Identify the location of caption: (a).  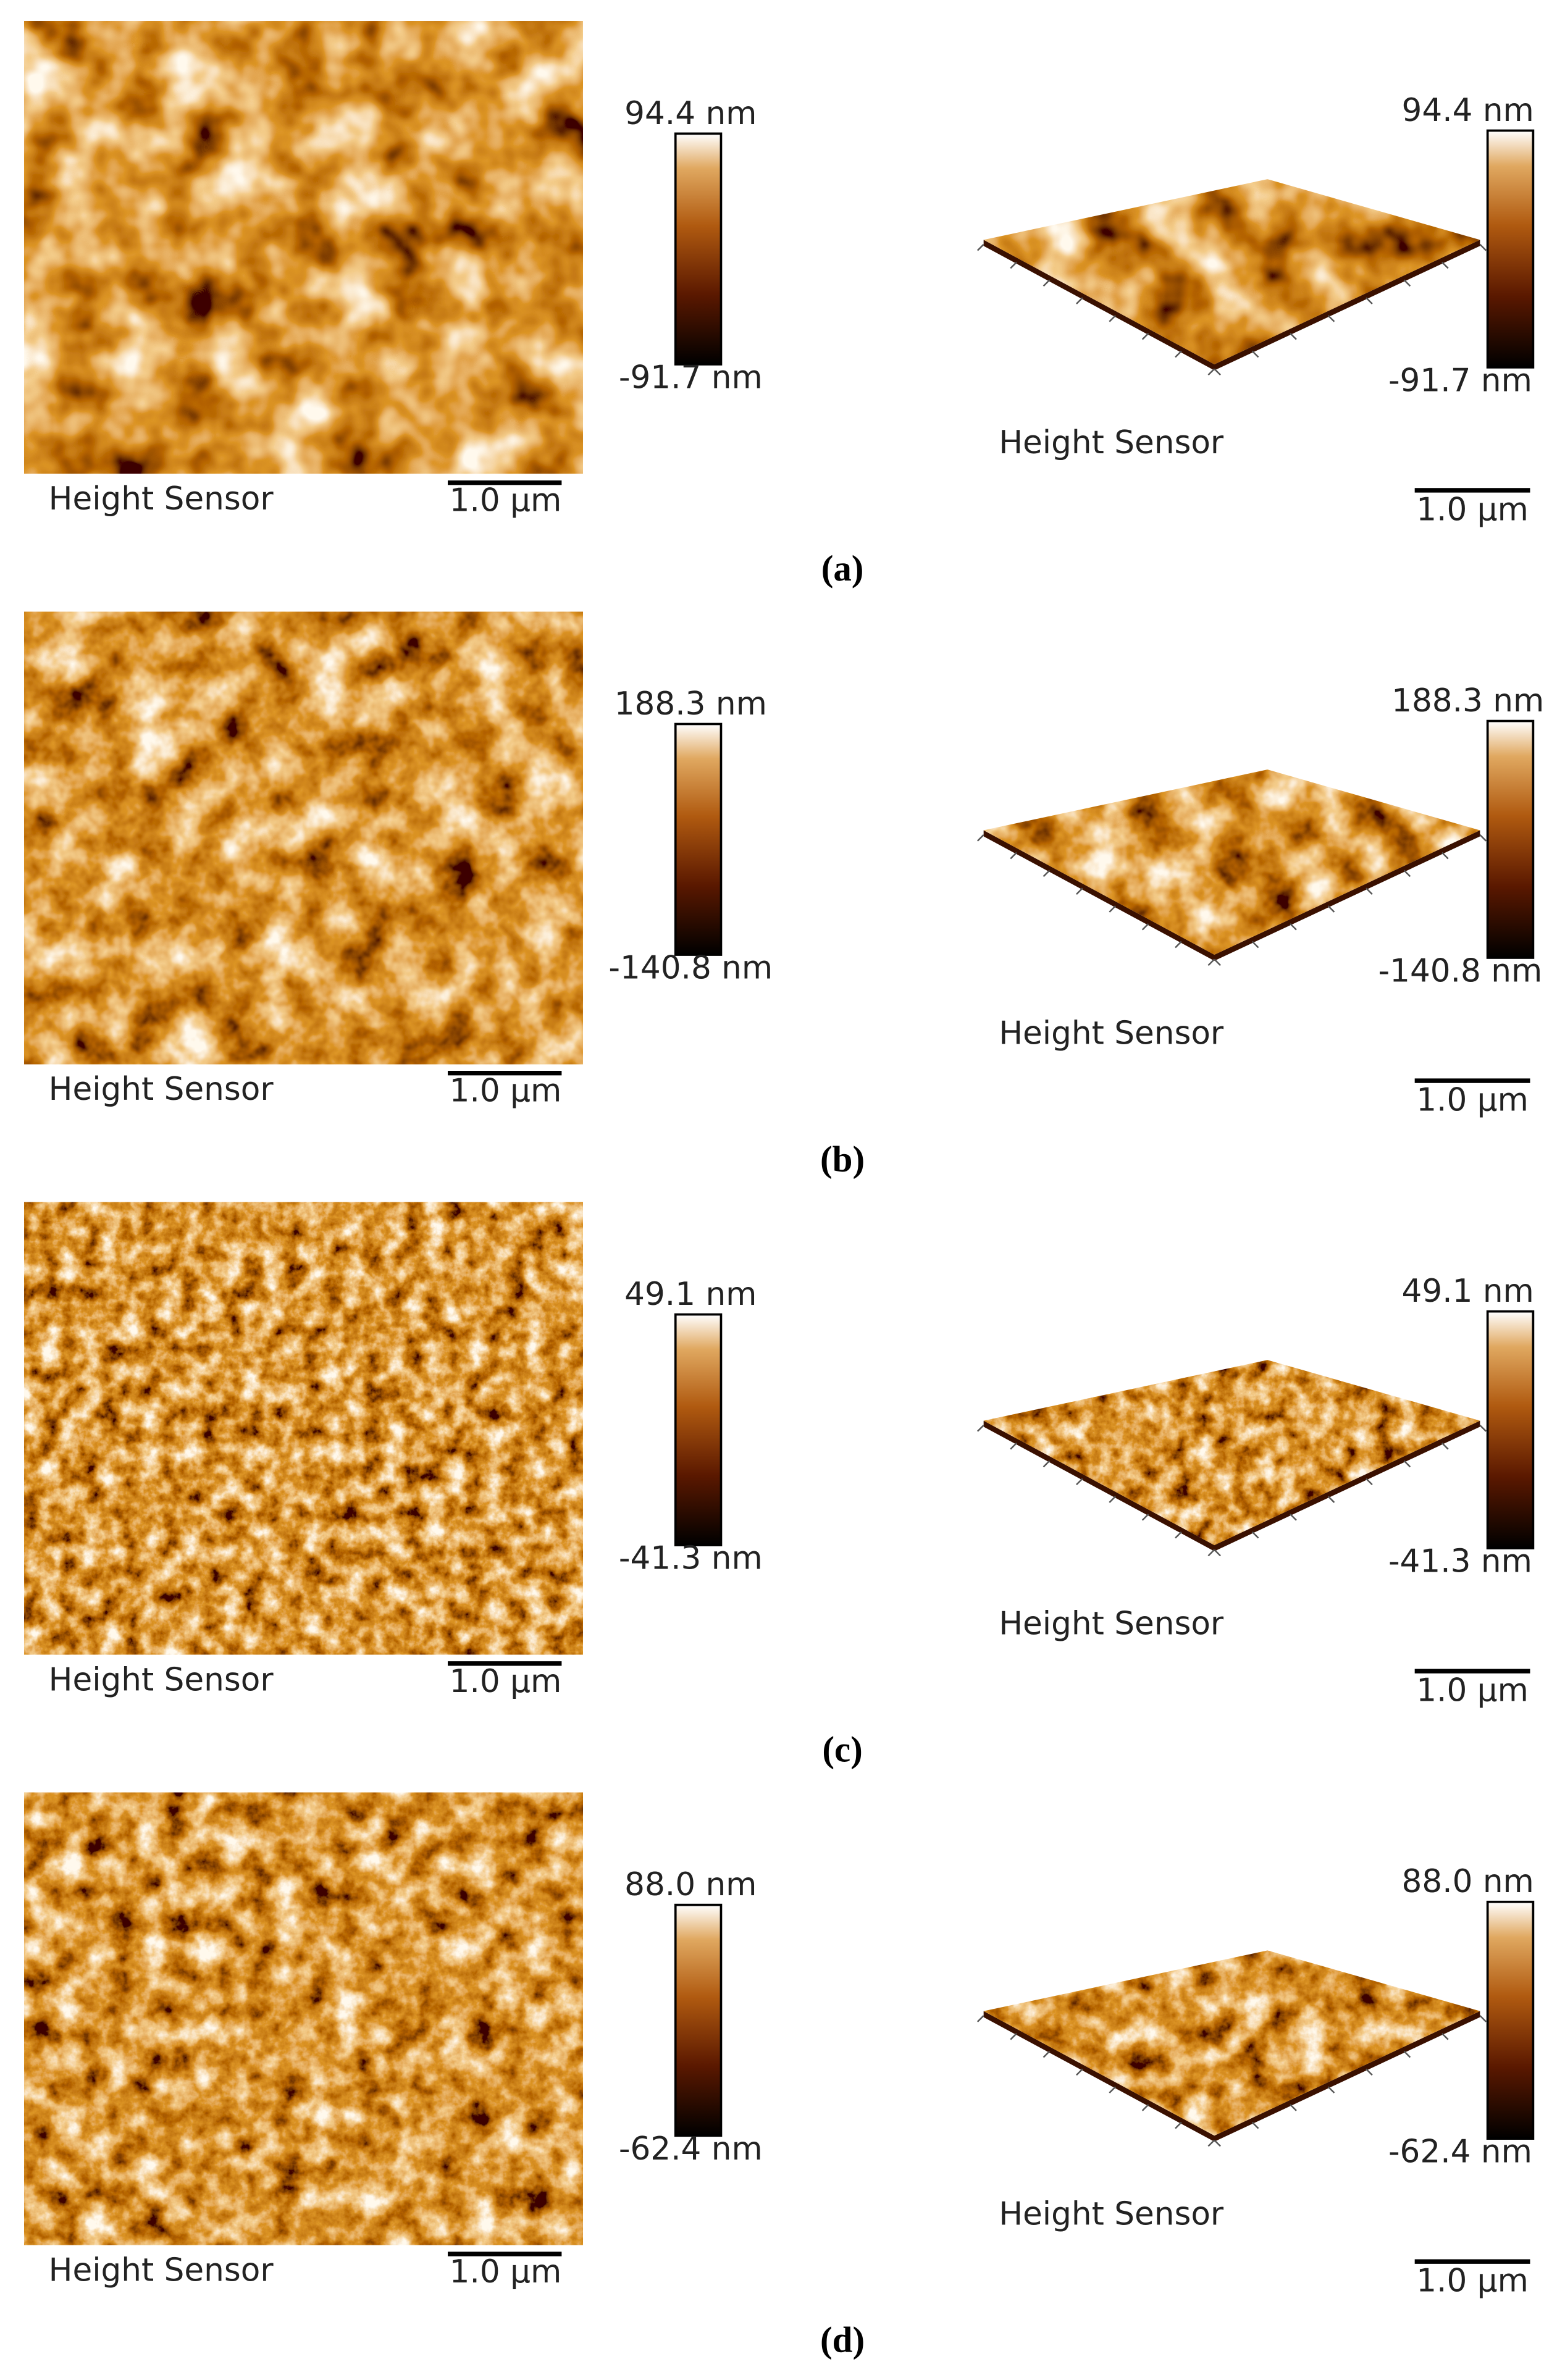
(842, 569).